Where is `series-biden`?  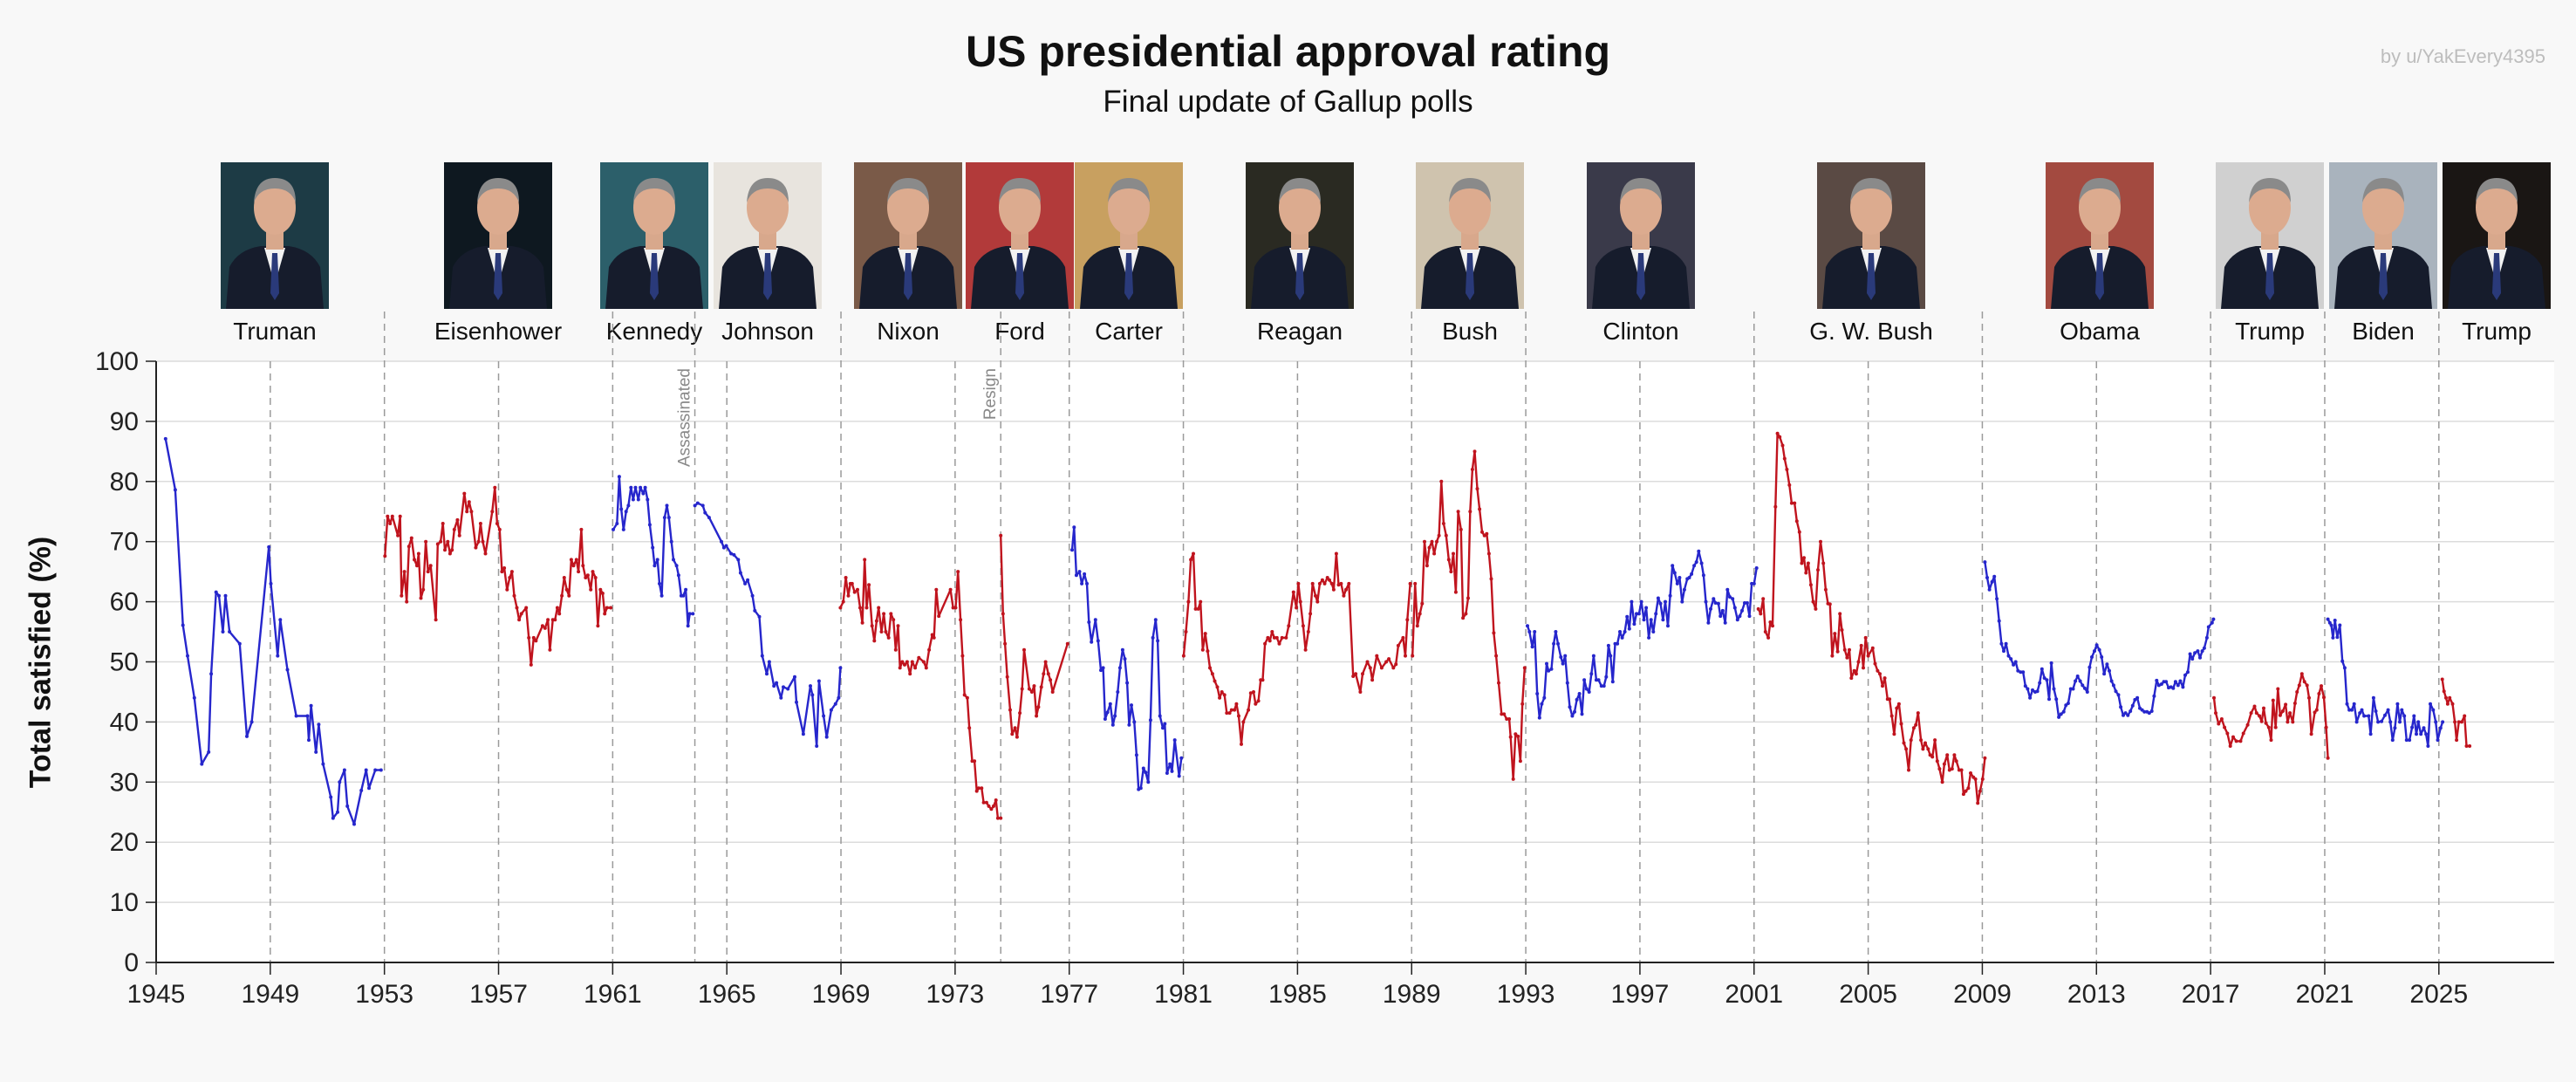 series-biden is located at coordinates (2385, 683).